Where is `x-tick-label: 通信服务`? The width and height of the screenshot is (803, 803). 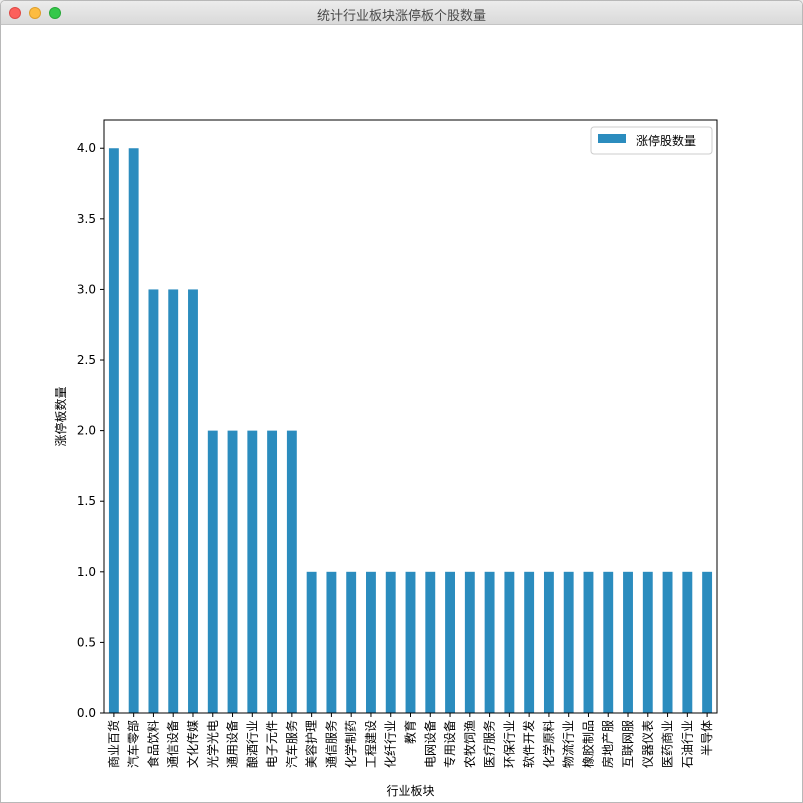
x-tick-label: 通信服务 is located at coordinates (330, 744).